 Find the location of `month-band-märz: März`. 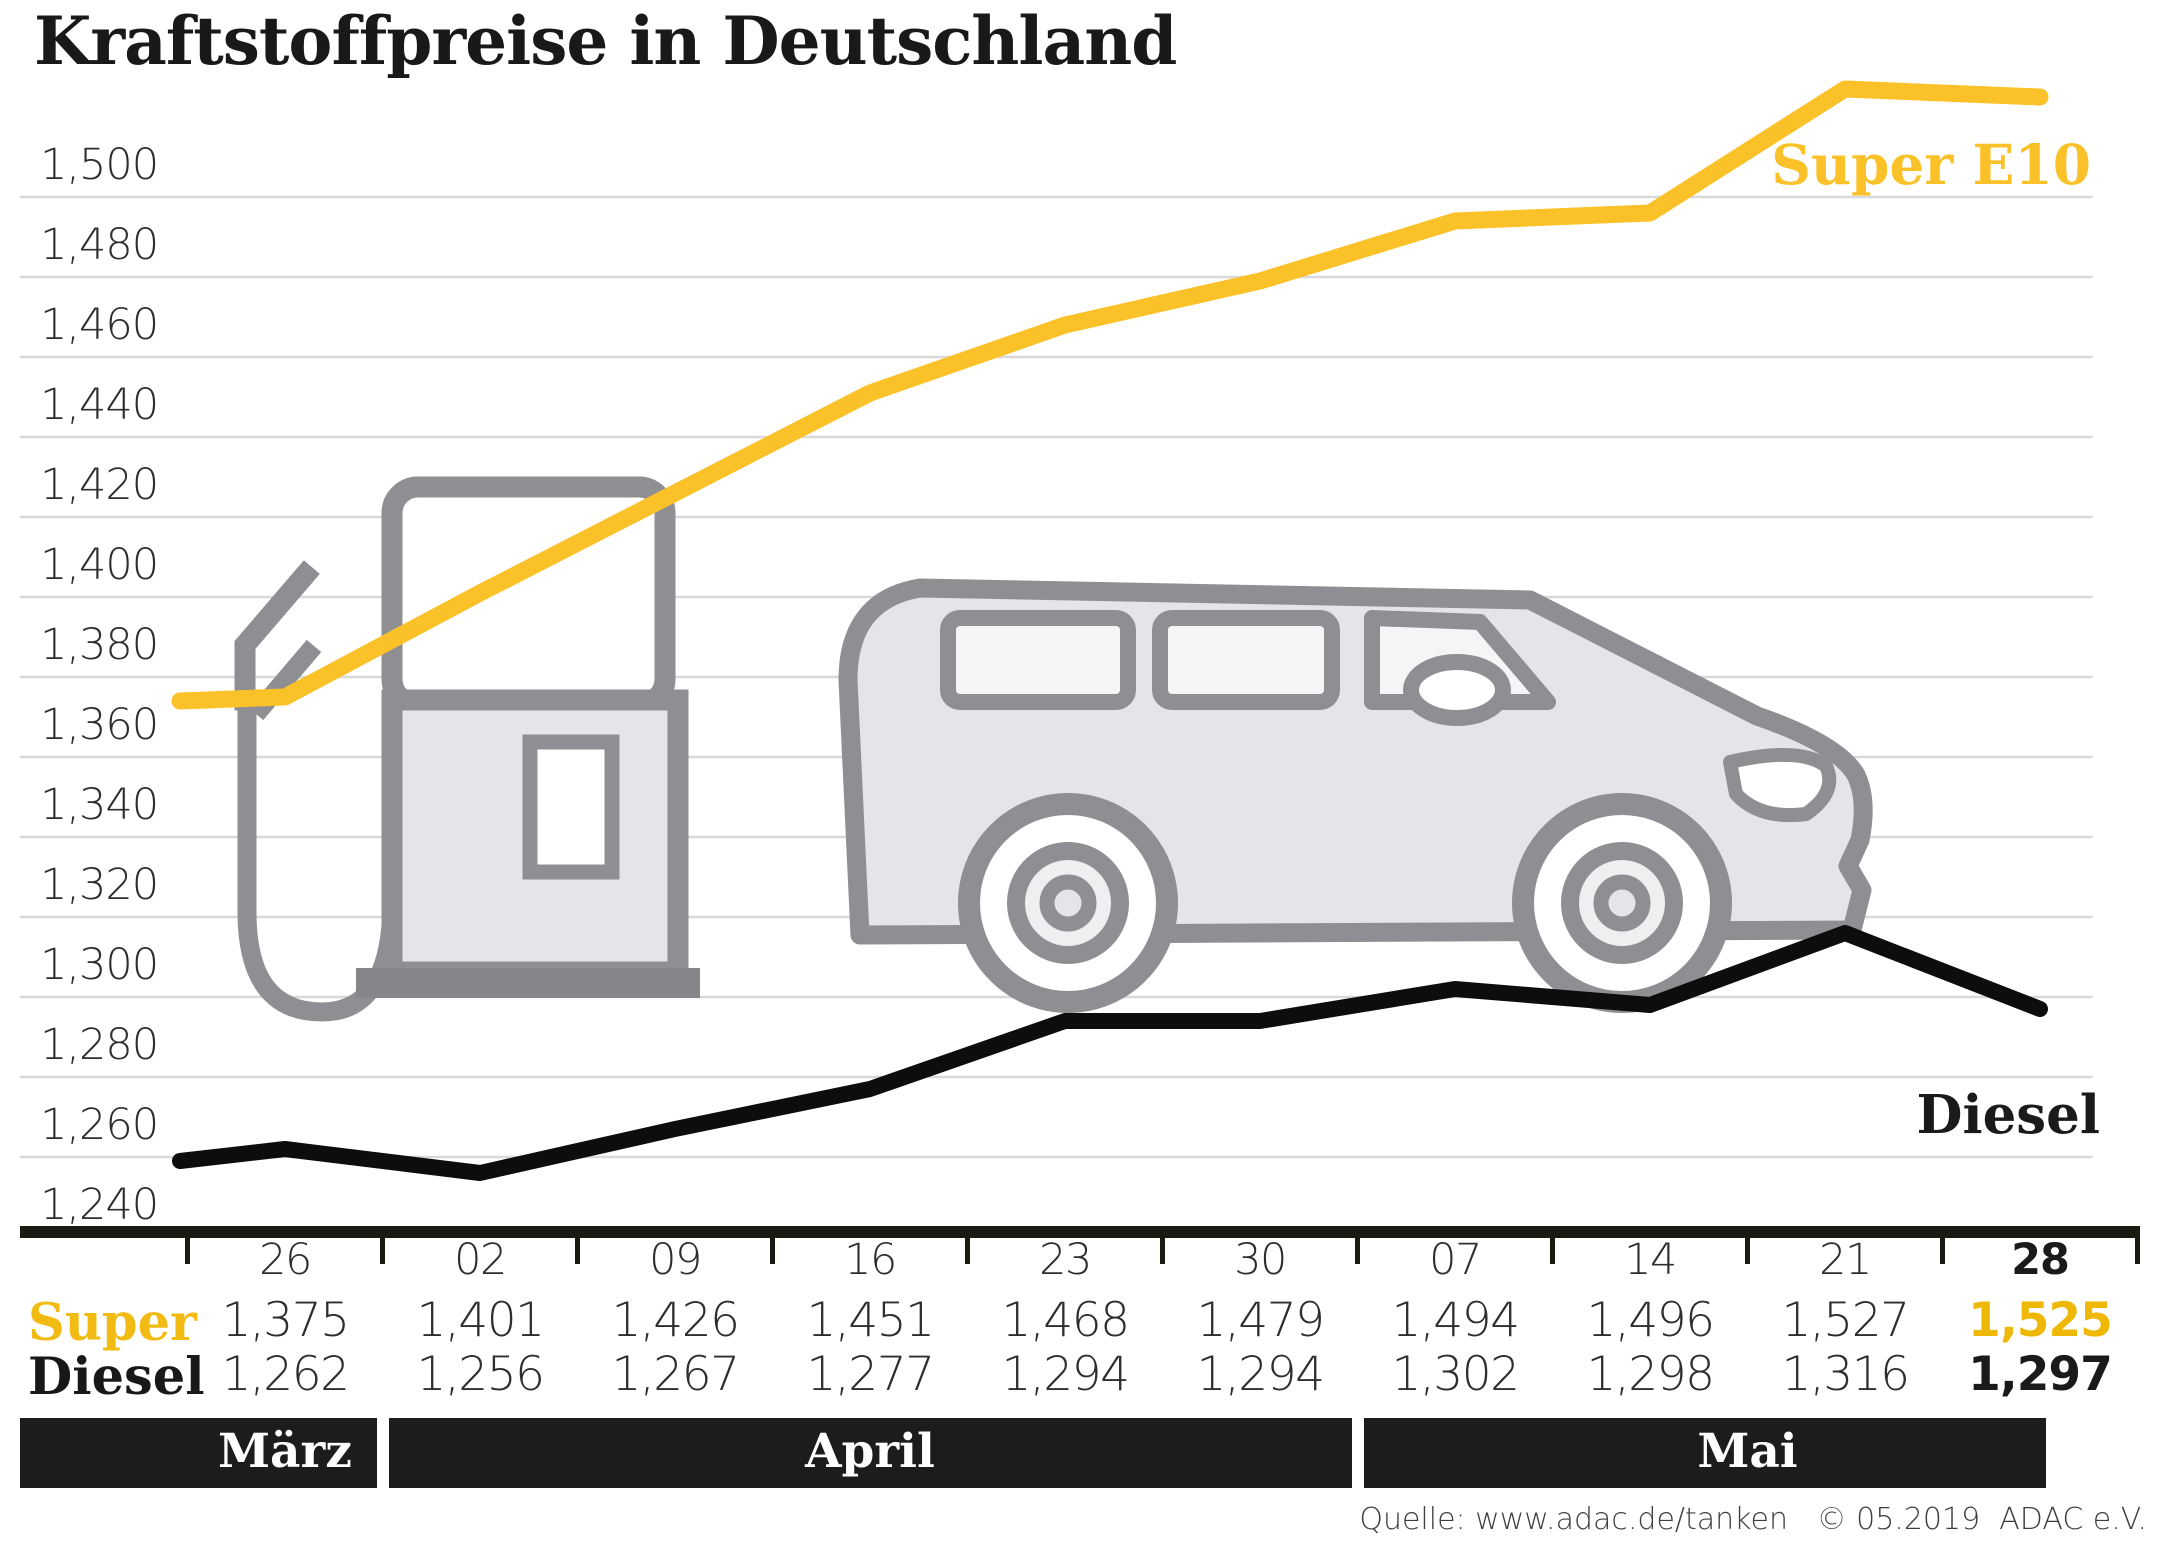

month-band-märz: März is located at coordinates (198, 1453).